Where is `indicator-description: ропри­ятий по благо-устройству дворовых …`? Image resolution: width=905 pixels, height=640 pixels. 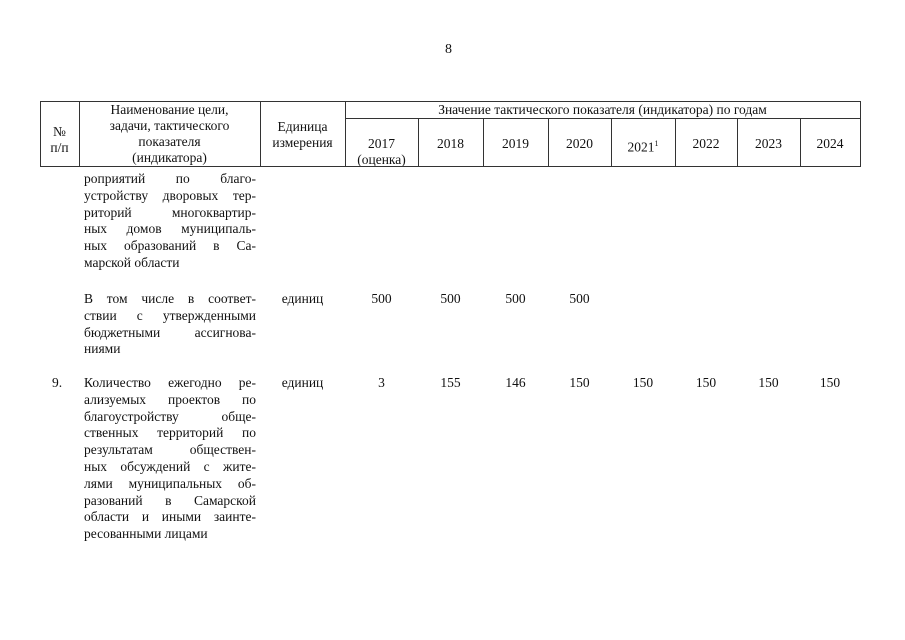
indicator-description: ропри­ятий по благо-устройству дворовых … is located at coordinates (170, 221).